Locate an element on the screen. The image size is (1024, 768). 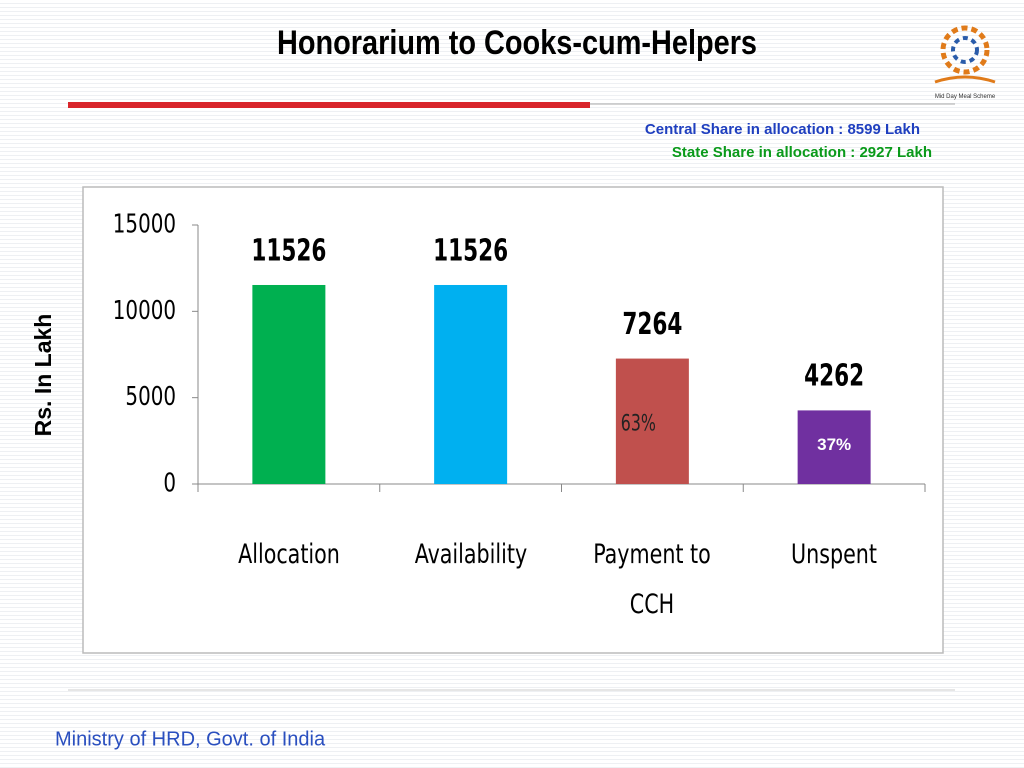
value-label: 7264 is located at coordinates (652, 324).